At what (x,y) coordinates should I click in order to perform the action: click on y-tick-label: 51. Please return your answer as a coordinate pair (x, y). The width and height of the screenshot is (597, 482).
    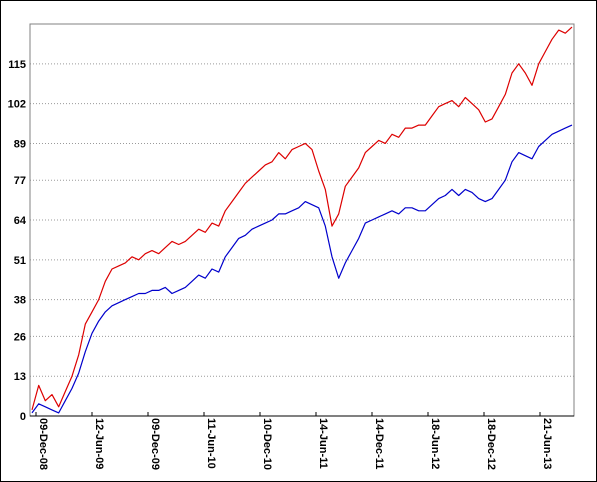
    Looking at the image, I should click on (20, 261).